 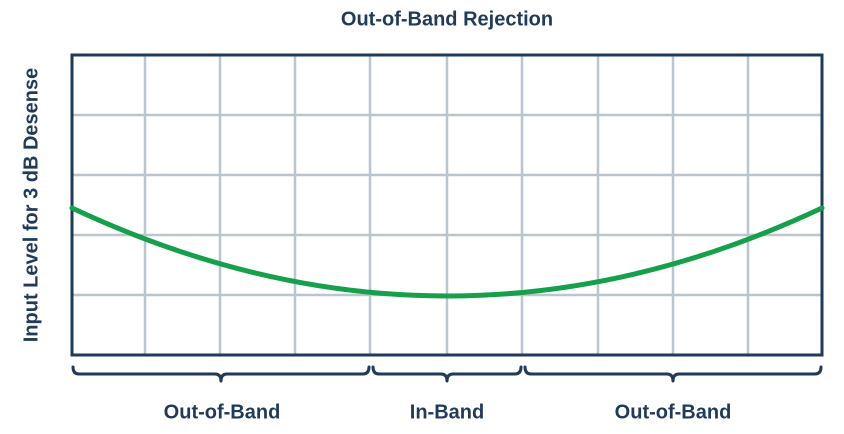 What do you see at coordinates (447, 19) in the screenshot?
I see `title: Out-of-Band Rejection` at bounding box center [447, 19].